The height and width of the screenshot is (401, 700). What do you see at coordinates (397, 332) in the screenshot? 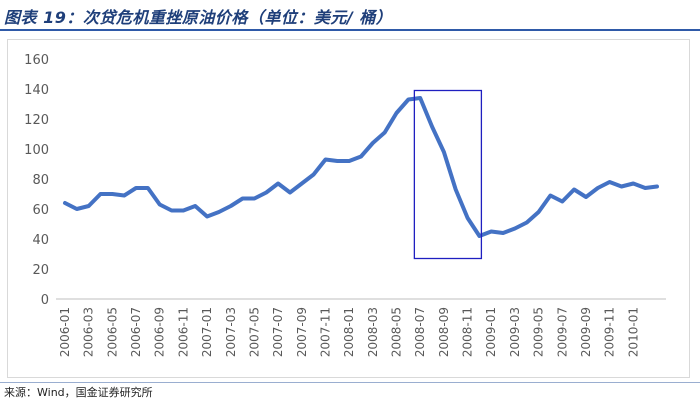
I see `x-tick-label: 2008-05` at bounding box center [397, 332].